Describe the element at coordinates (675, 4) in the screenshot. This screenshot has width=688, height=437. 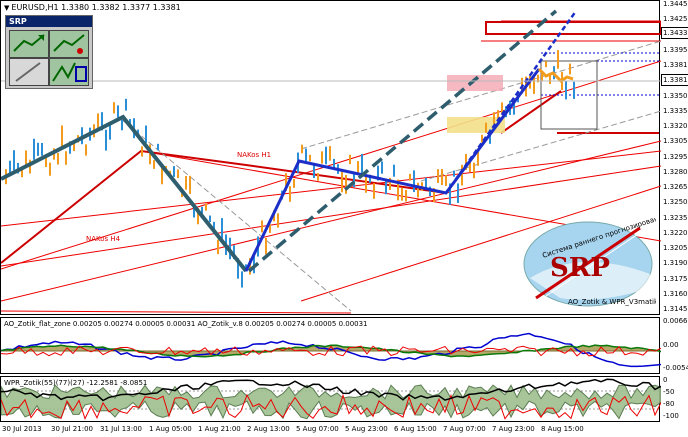
I see `axis-tick-label: 1.3445` at that location.